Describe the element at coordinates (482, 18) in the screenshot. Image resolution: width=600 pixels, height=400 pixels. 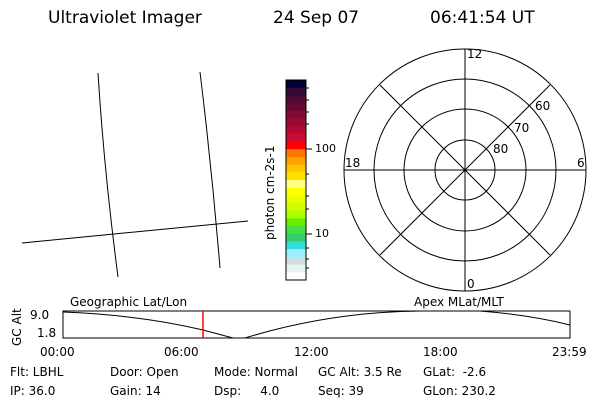
I see `time-label: 06:41:54 UT` at that location.